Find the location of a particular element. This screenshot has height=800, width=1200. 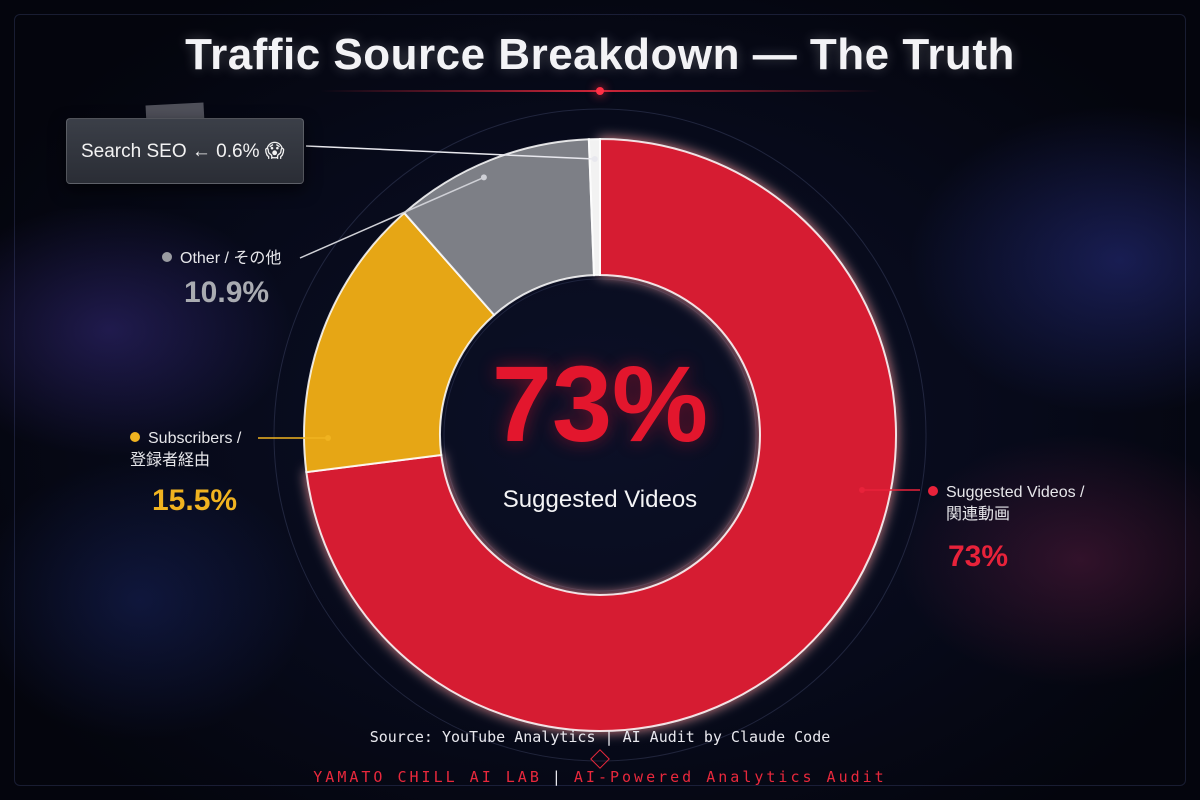

leader-other is located at coordinates (392, 217).